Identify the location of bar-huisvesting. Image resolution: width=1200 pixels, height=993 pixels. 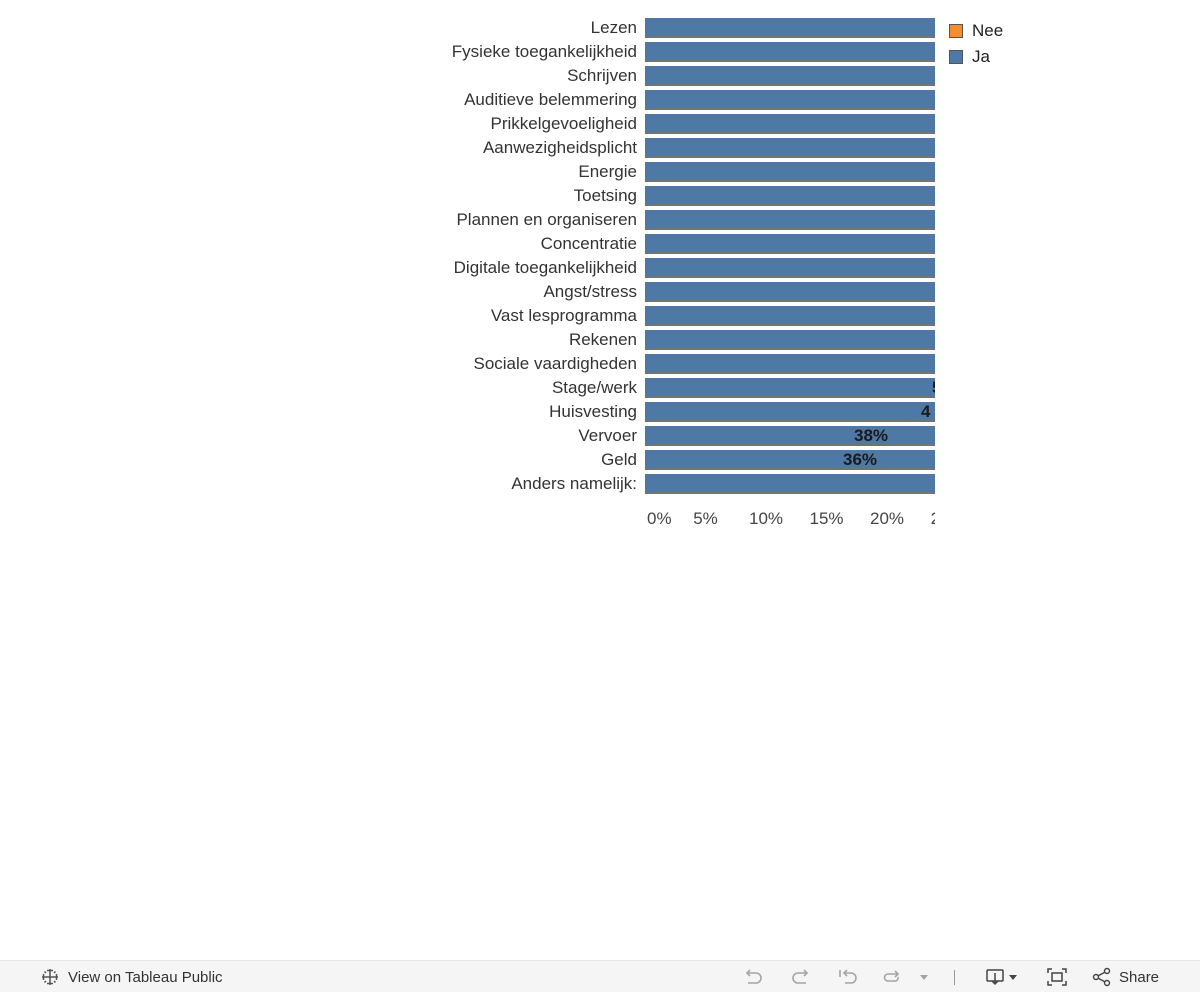
(790, 411).